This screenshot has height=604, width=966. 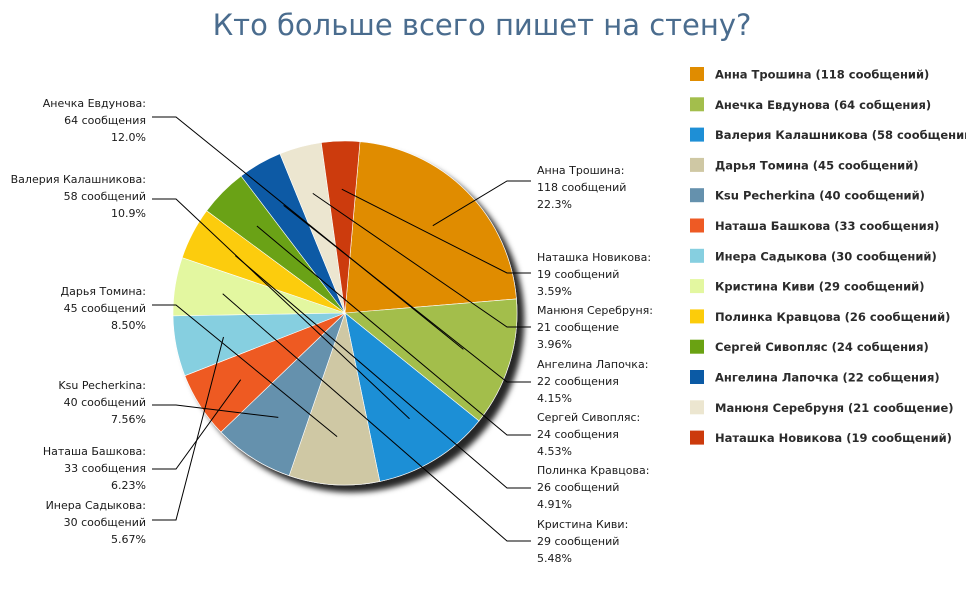 I want to click on legend-item: Дарья Томина (45 сообщений), so click(x=804, y=164).